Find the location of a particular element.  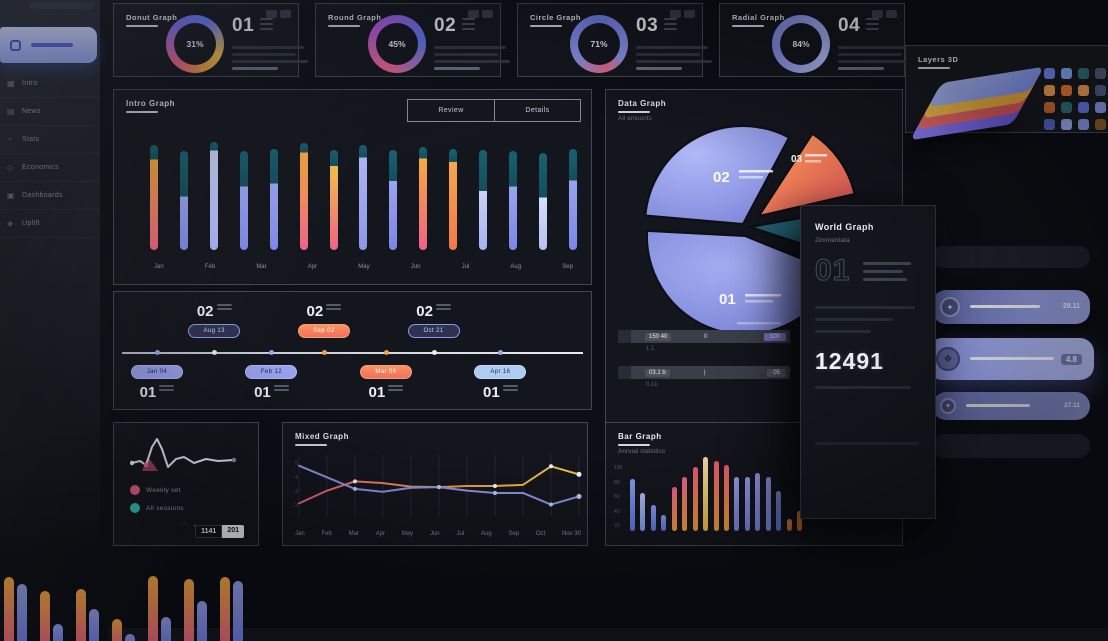

uplift-icon: ◈ is located at coordinates (10, 223).